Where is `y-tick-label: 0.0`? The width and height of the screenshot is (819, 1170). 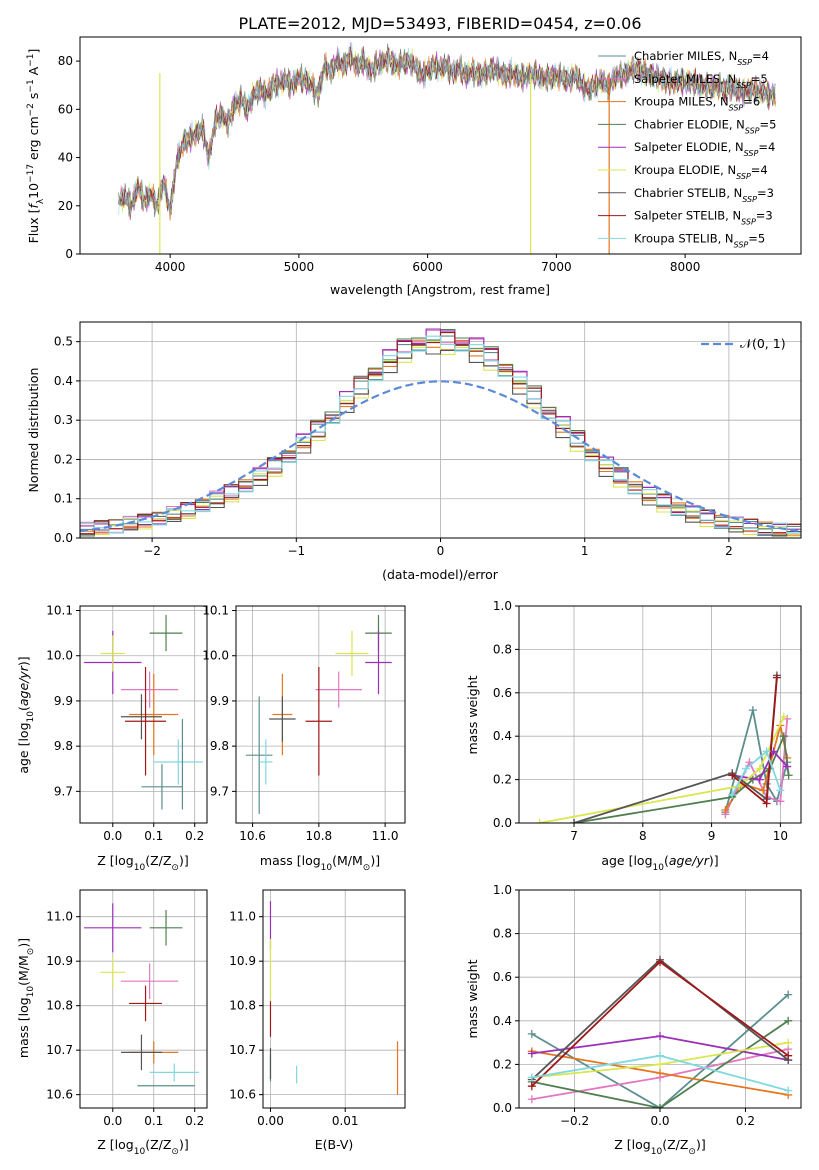 y-tick-label: 0.0 is located at coordinates (63, 538).